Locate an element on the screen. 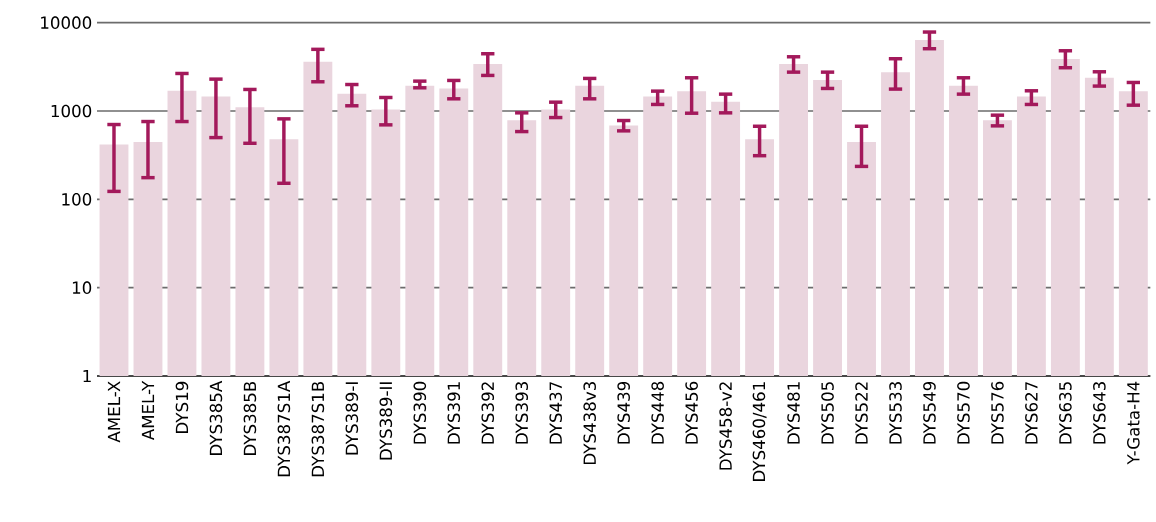  y-tick-label: 10 is located at coordinates (82, 287).